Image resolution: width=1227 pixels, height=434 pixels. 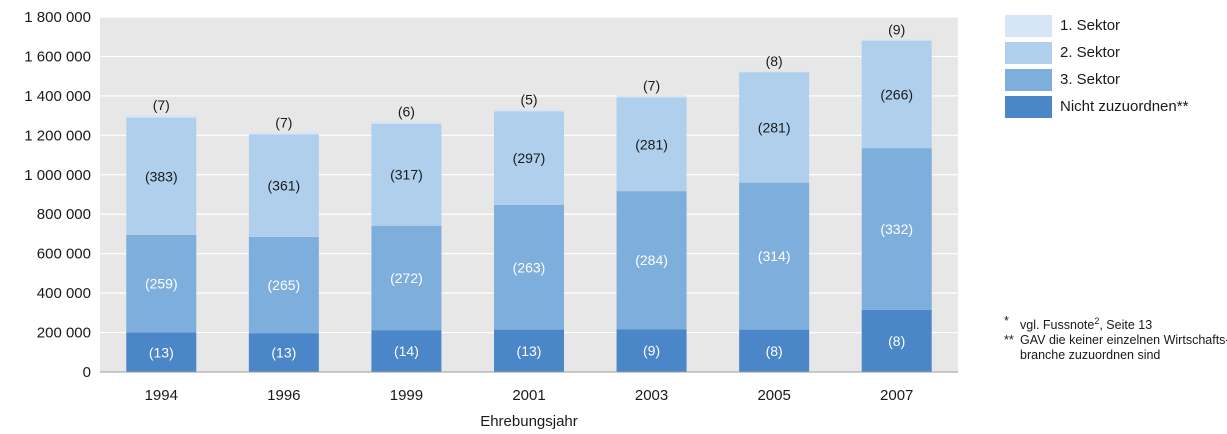 I want to click on data-label: (272), so click(x=406, y=278).